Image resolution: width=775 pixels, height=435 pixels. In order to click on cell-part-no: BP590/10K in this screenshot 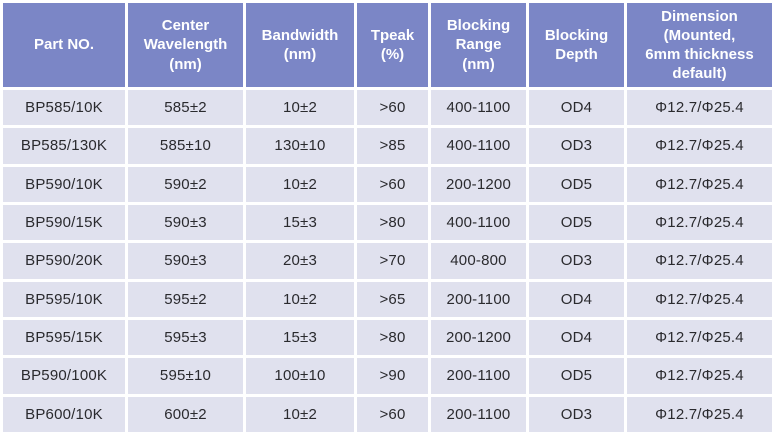, I will do `click(64, 184)`.